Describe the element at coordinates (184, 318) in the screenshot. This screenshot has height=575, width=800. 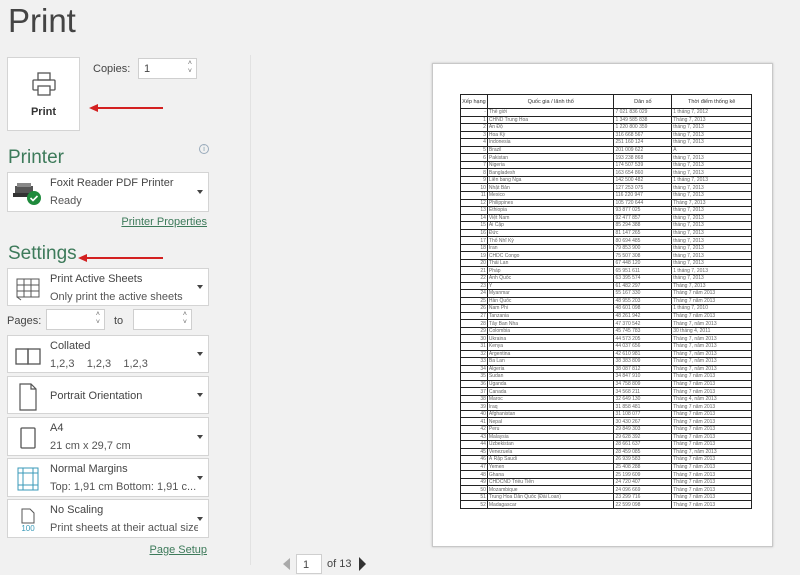
I see `pages-to-stepper: ˄ ˅` at that location.